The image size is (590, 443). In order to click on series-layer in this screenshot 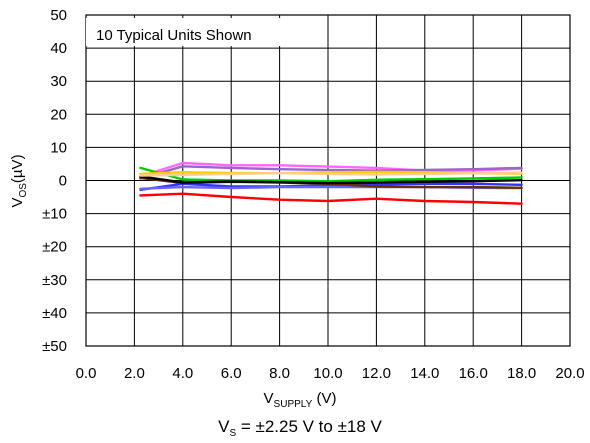, I will do `click(331, 183)`.